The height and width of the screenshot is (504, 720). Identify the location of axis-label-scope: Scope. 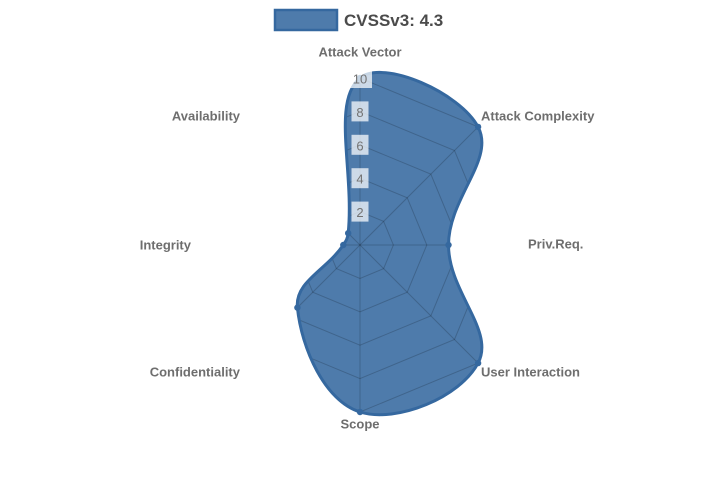
(359, 424).